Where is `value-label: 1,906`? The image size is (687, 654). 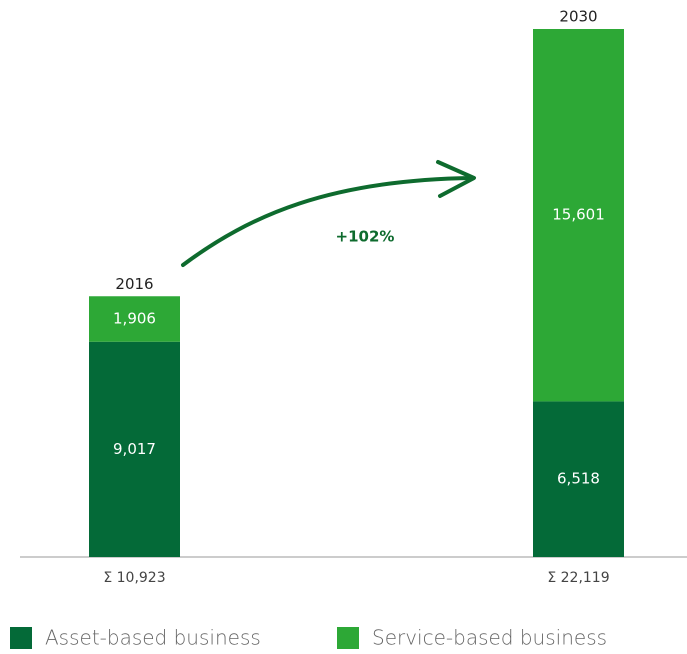 value-label: 1,906 is located at coordinates (134, 319).